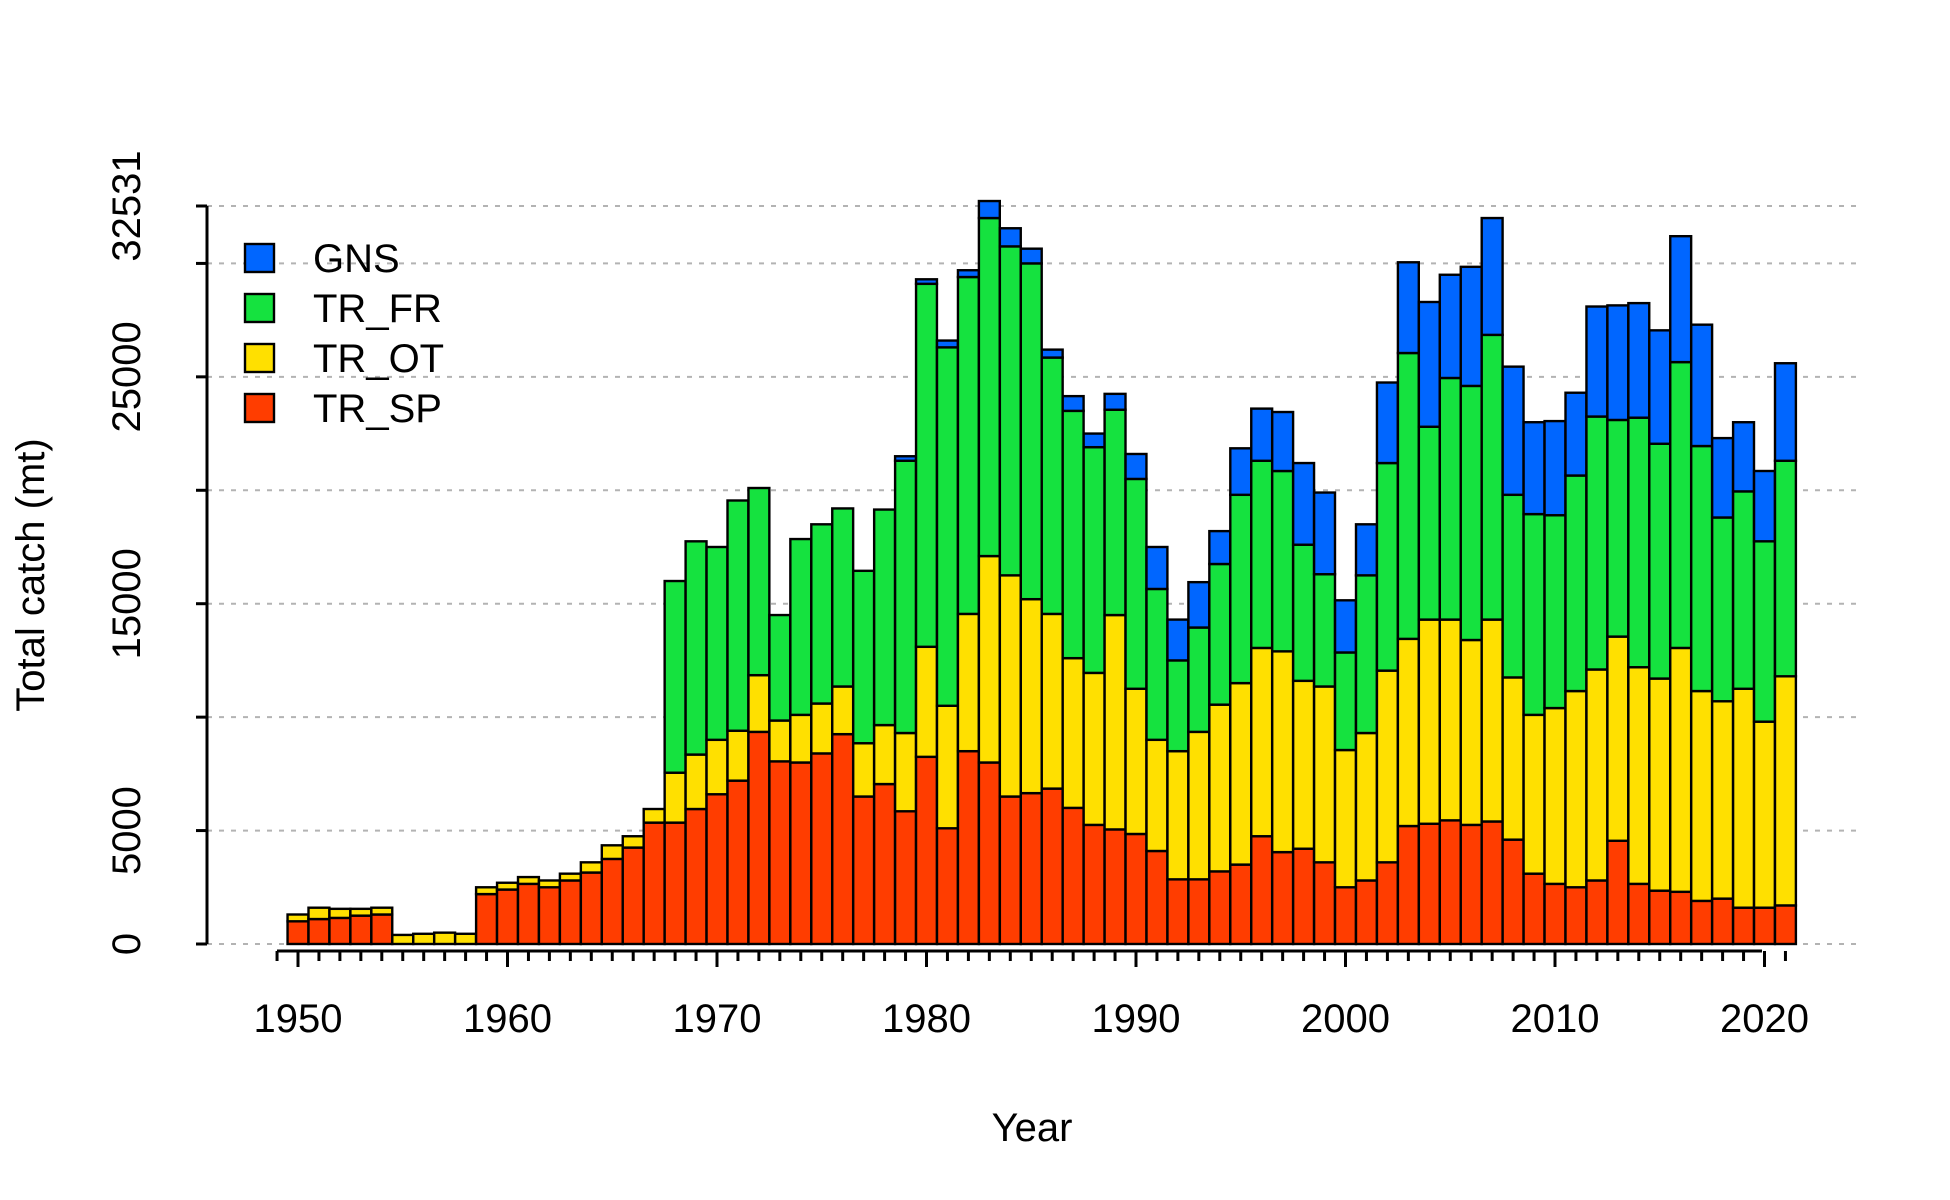 The height and width of the screenshot is (1200, 1950). What do you see at coordinates (1576, 434) in the screenshot?
I see `bar-gns-2011` at bounding box center [1576, 434].